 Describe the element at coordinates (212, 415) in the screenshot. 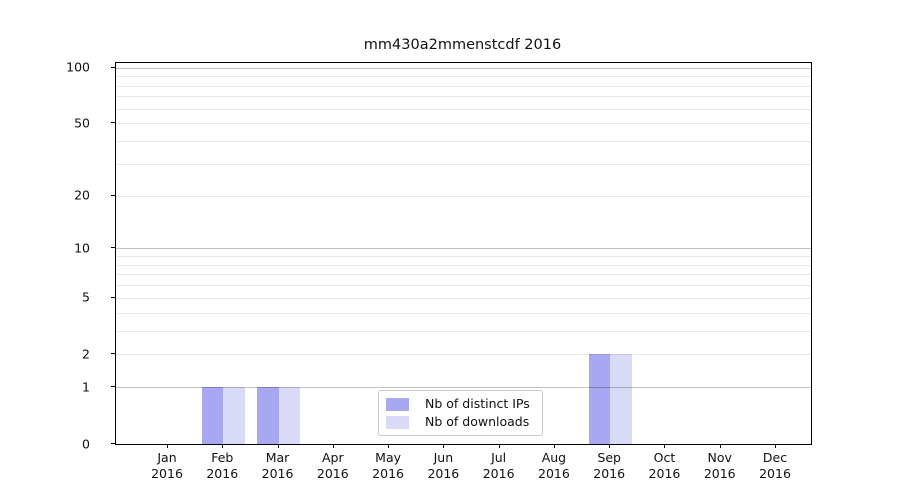

I see `bar-distinct-ips-feb` at that location.